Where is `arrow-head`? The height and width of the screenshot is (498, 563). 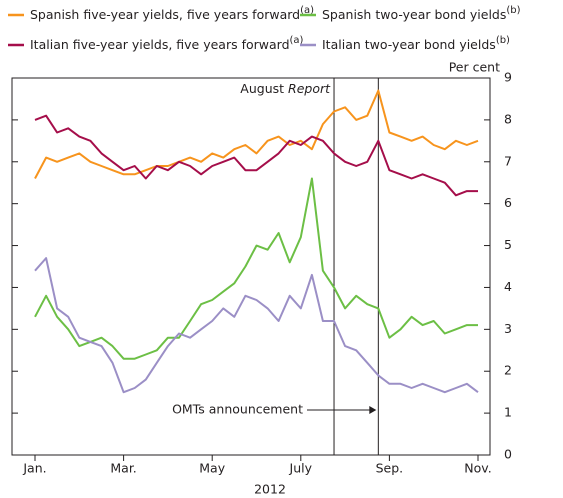 arrow-head is located at coordinates (373, 410).